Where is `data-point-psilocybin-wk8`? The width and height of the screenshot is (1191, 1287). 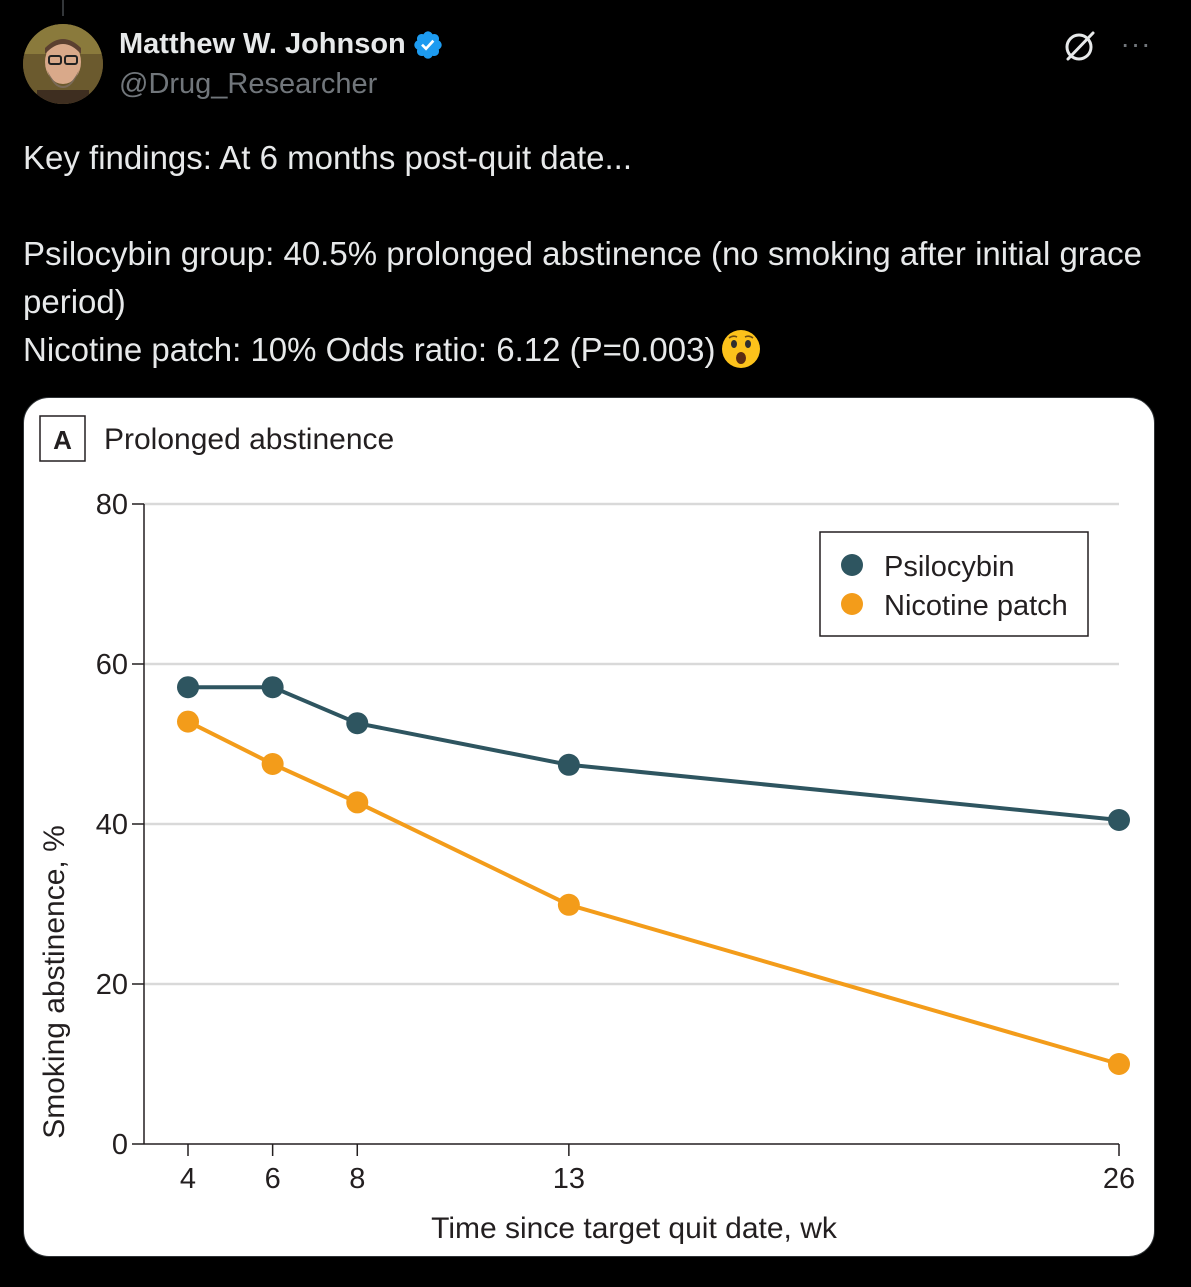 data-point-psilocybin-wk8 is located at coordinates (357, 723).